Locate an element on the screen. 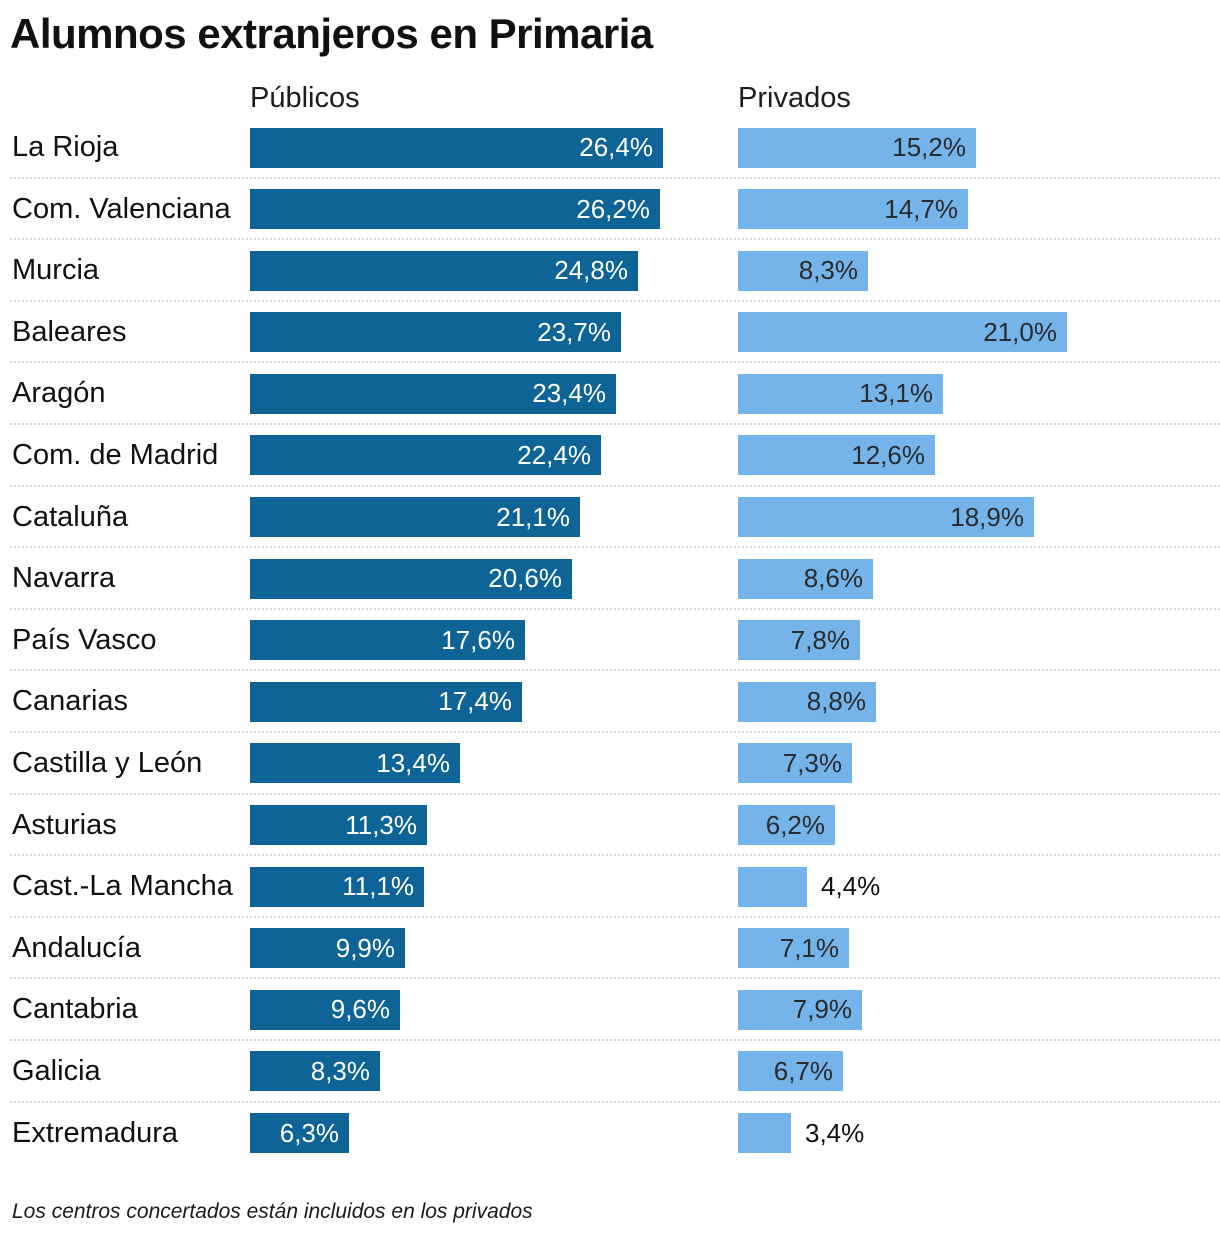  region-label: Com. de Madrid is located at coordinates (115, 454).